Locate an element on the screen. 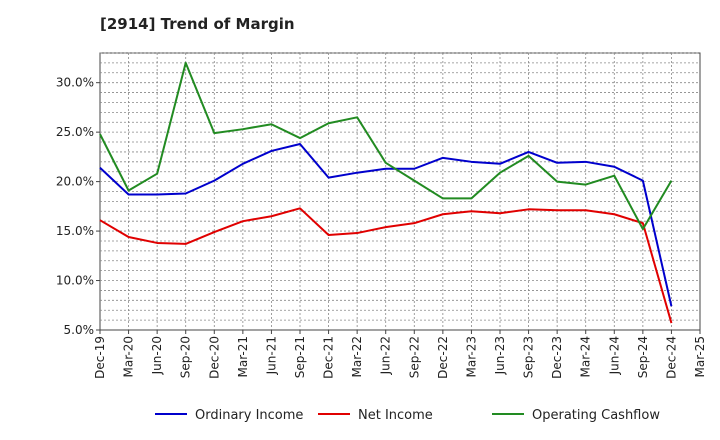 The image size is (720, 440). y-tick-label: 15.0% is located at coordinates (75, 231).